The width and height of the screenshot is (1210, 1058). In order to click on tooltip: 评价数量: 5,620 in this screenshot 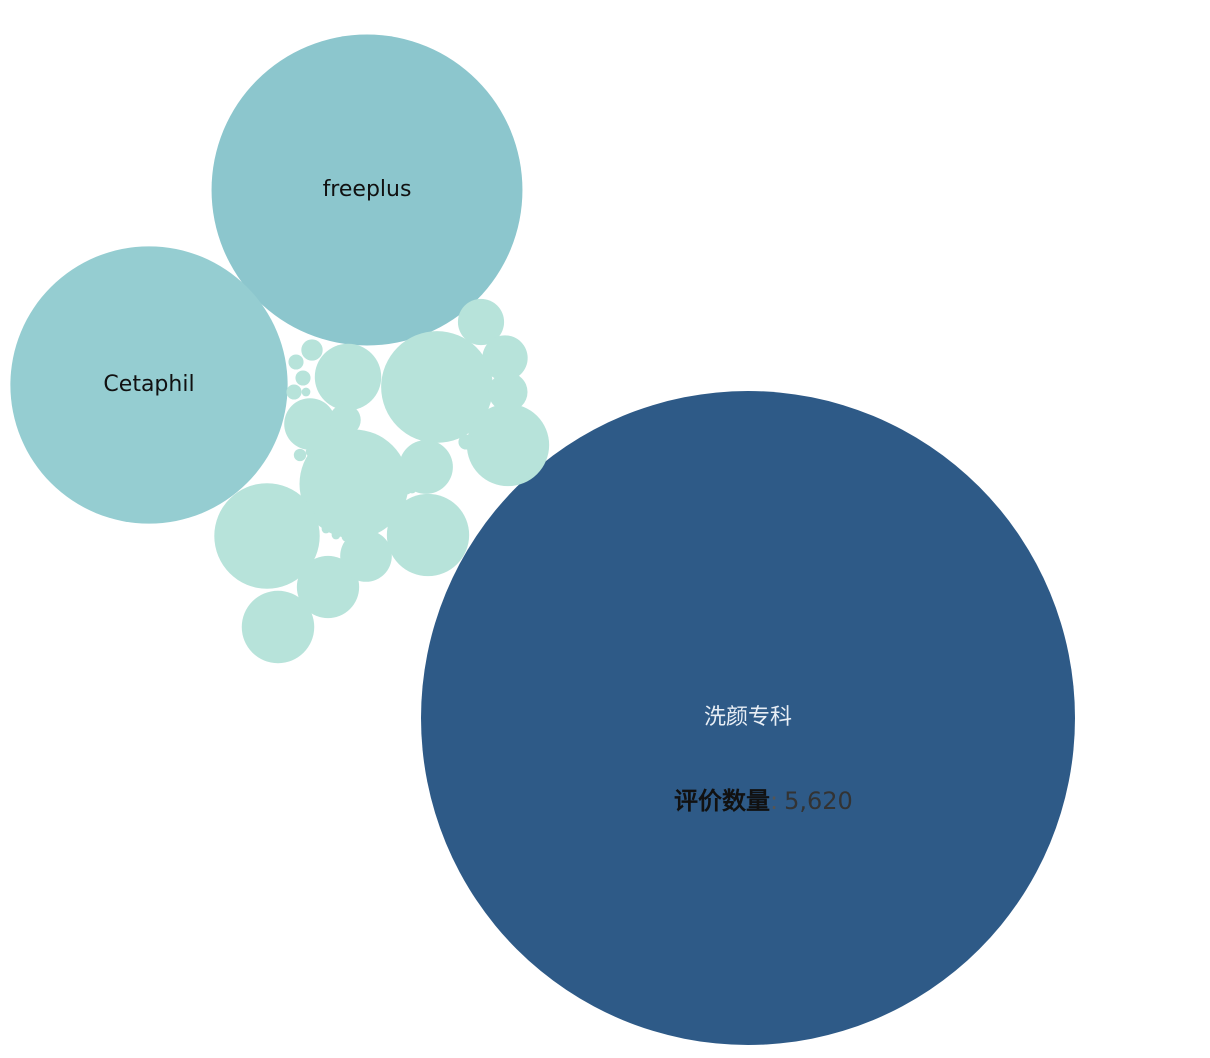, I will do `click(763, 801)`.